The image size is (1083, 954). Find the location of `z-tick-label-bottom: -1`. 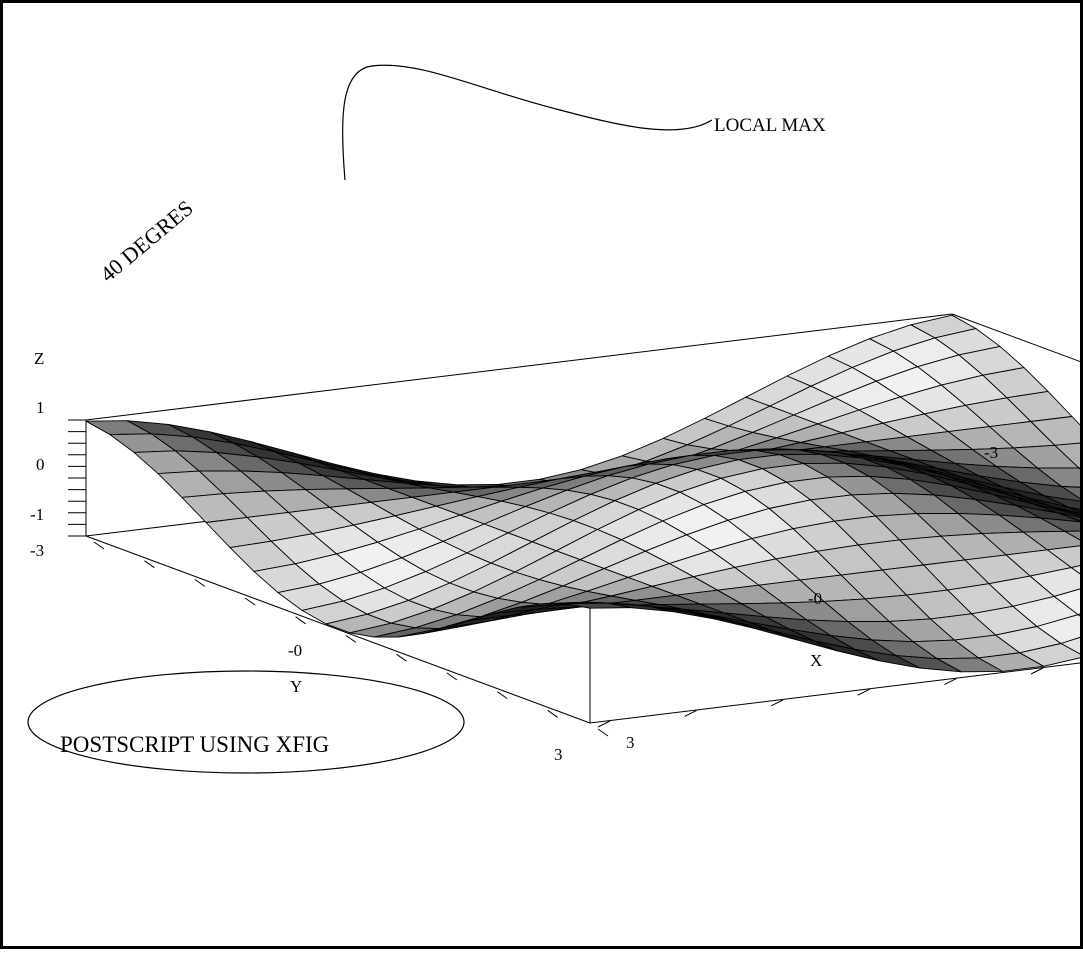

z-tick-label-bottom: -1 is located at coordinates (37, 514).